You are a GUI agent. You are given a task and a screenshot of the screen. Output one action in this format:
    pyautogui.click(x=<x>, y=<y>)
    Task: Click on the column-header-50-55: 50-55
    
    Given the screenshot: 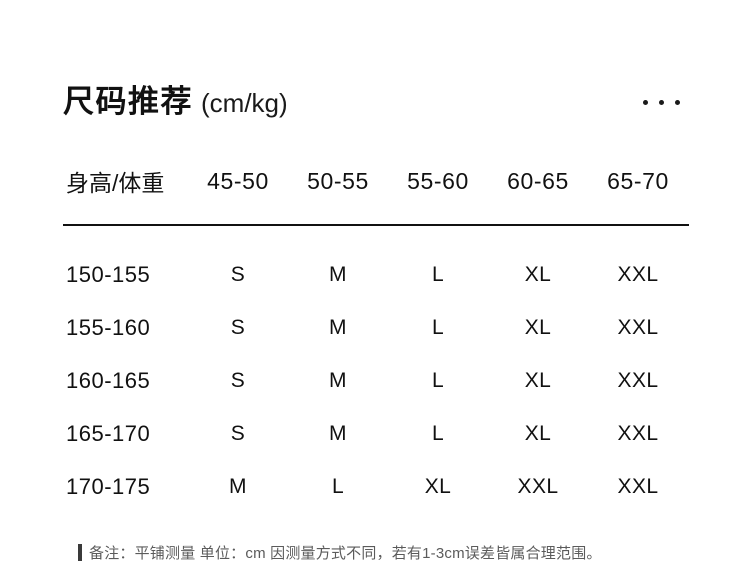 What is the action you would take?
    pyautogui.click(x=338, y=180)
    